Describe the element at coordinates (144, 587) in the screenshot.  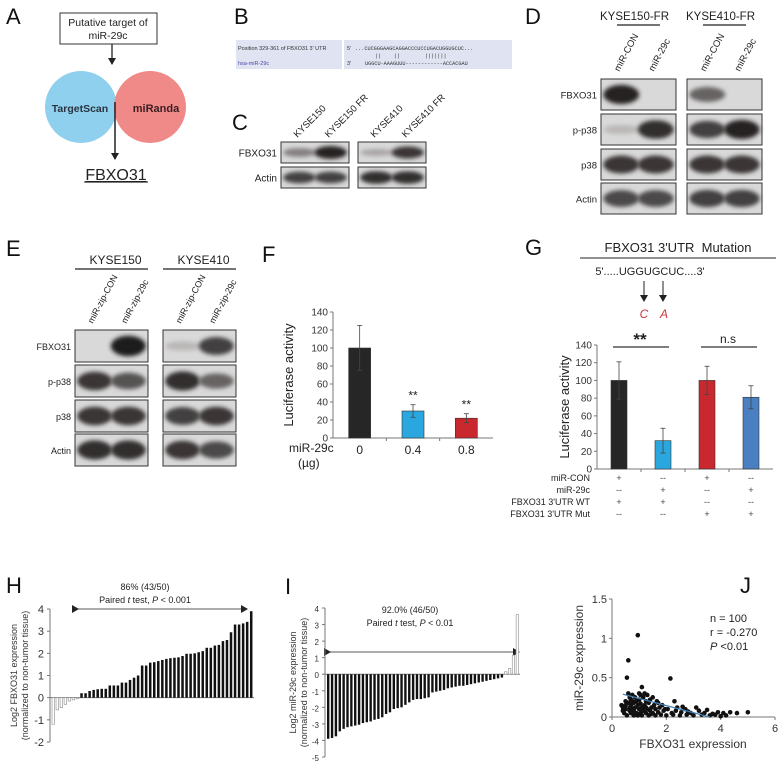
I see `annotation-percent: 86% (43/50)` at that location.